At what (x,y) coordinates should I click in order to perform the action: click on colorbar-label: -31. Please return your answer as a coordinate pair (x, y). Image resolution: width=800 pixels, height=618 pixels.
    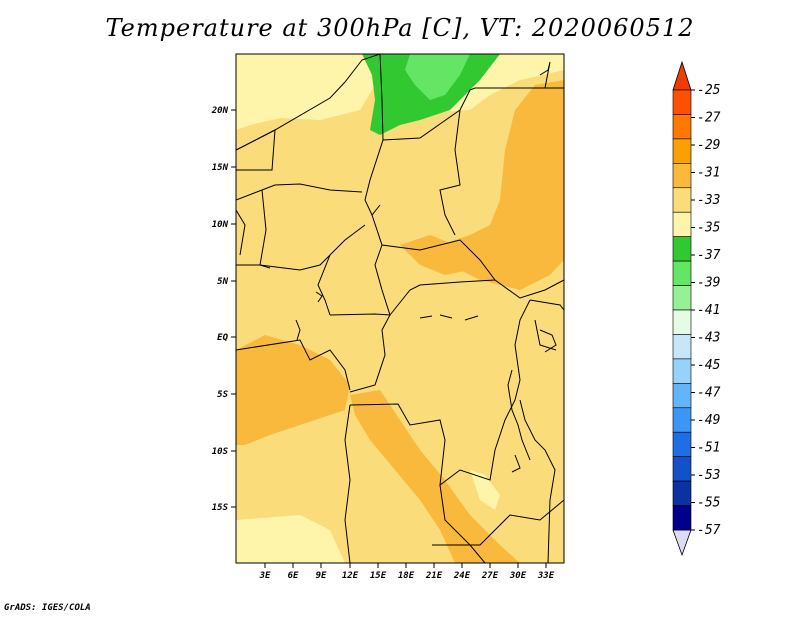
    Looking at the image, I should click on (708, 173).